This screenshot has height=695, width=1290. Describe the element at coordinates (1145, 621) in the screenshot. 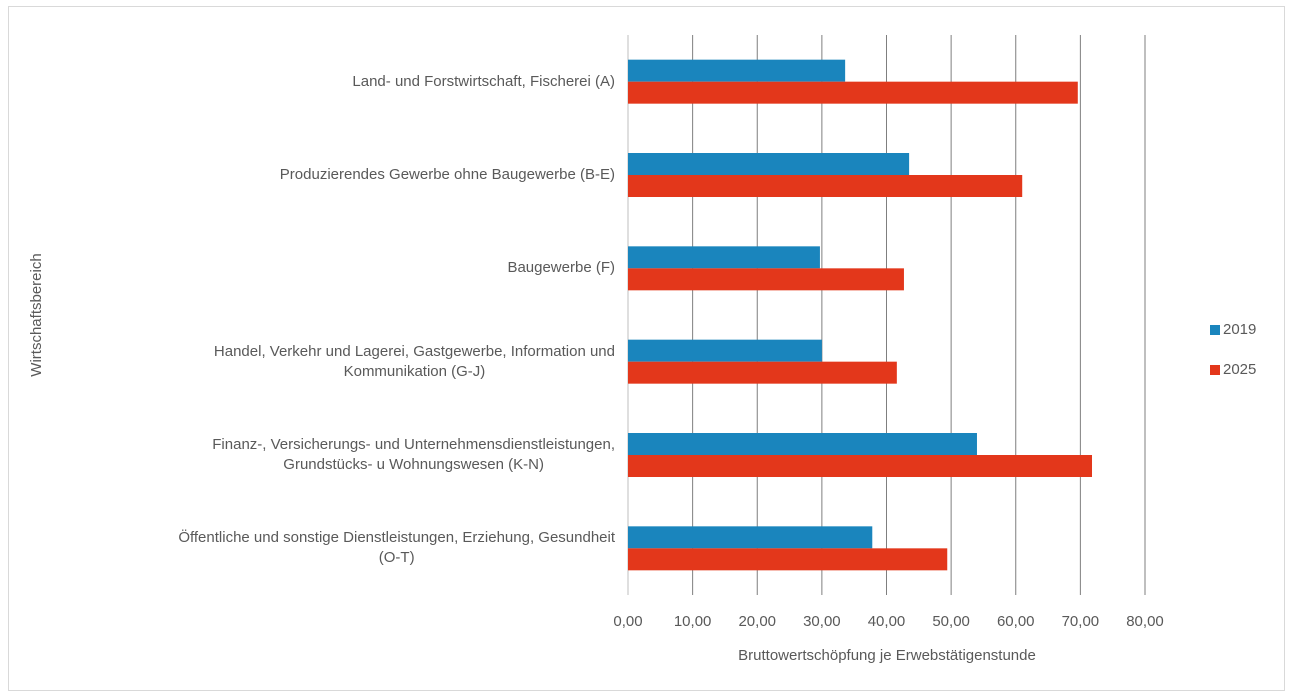

I see `x-tick-label: 80,00` at that location.